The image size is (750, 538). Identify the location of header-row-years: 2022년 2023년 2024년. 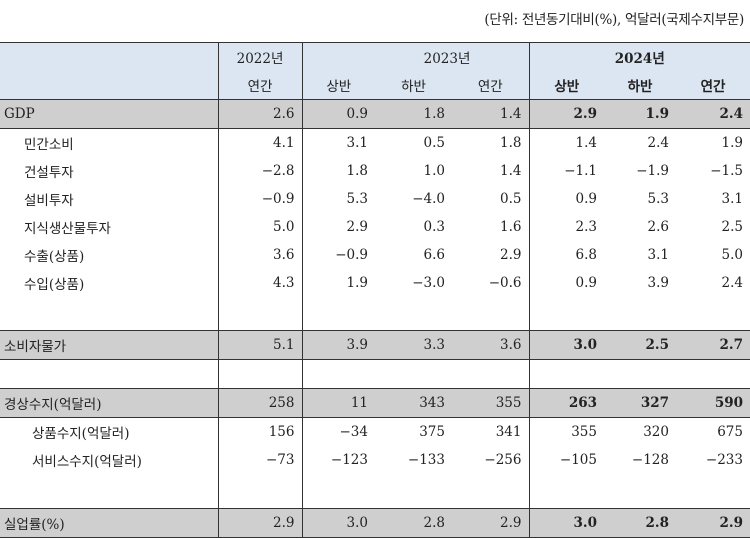
(375, 56).